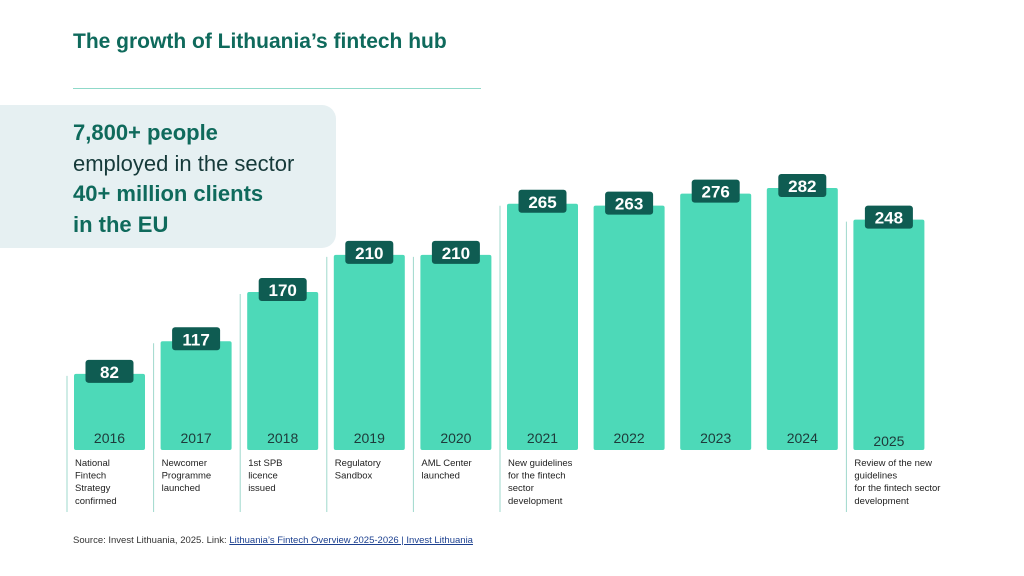 This screenshot has height=576, width=1024. I want to click on milestone-line: Review of the new, so click(893, 463).